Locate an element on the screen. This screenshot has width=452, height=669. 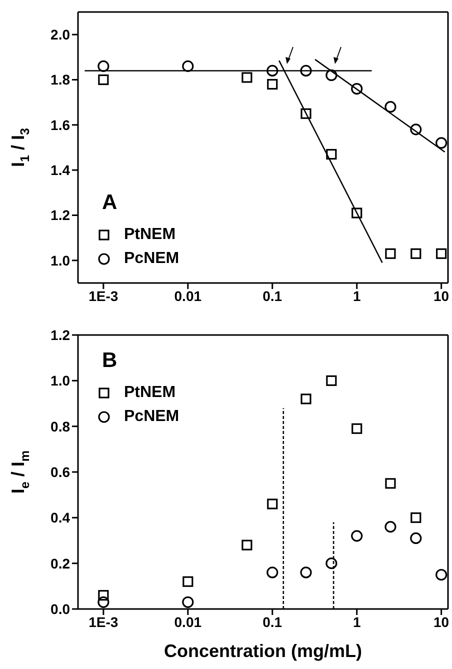
y-tick-label: 0.2 is located at coordinates (60, 563).